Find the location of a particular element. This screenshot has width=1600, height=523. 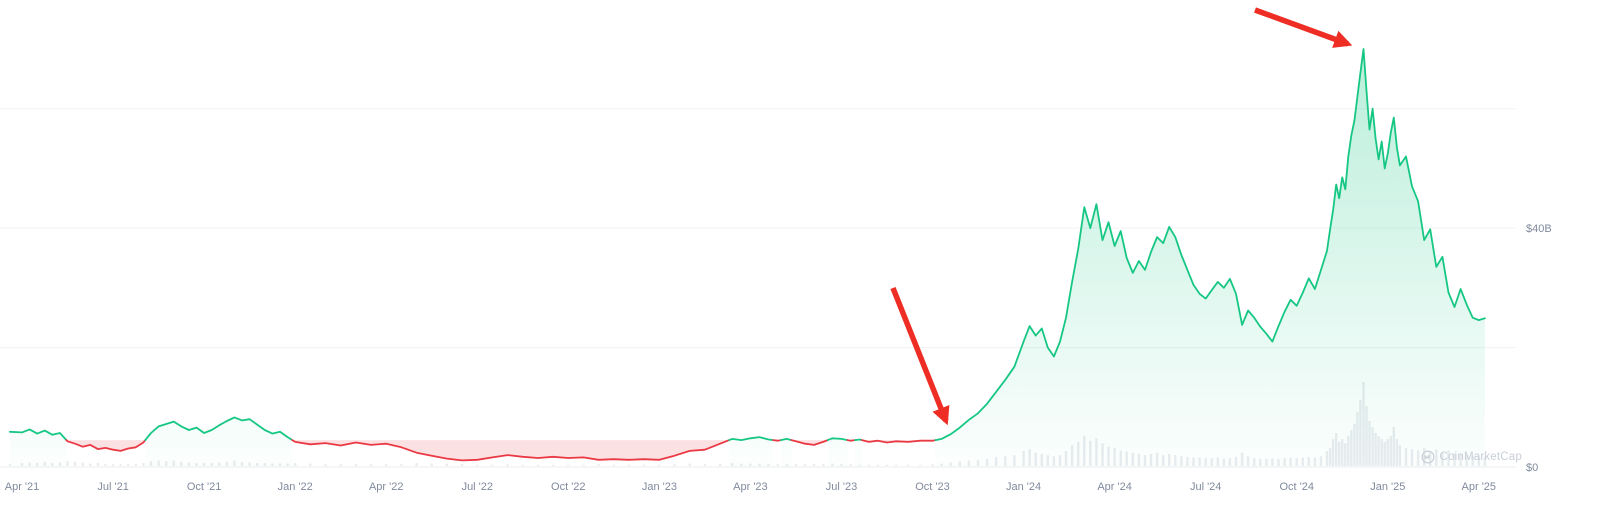

y-axis-label: $0 is located at coordinates (1532, 468).